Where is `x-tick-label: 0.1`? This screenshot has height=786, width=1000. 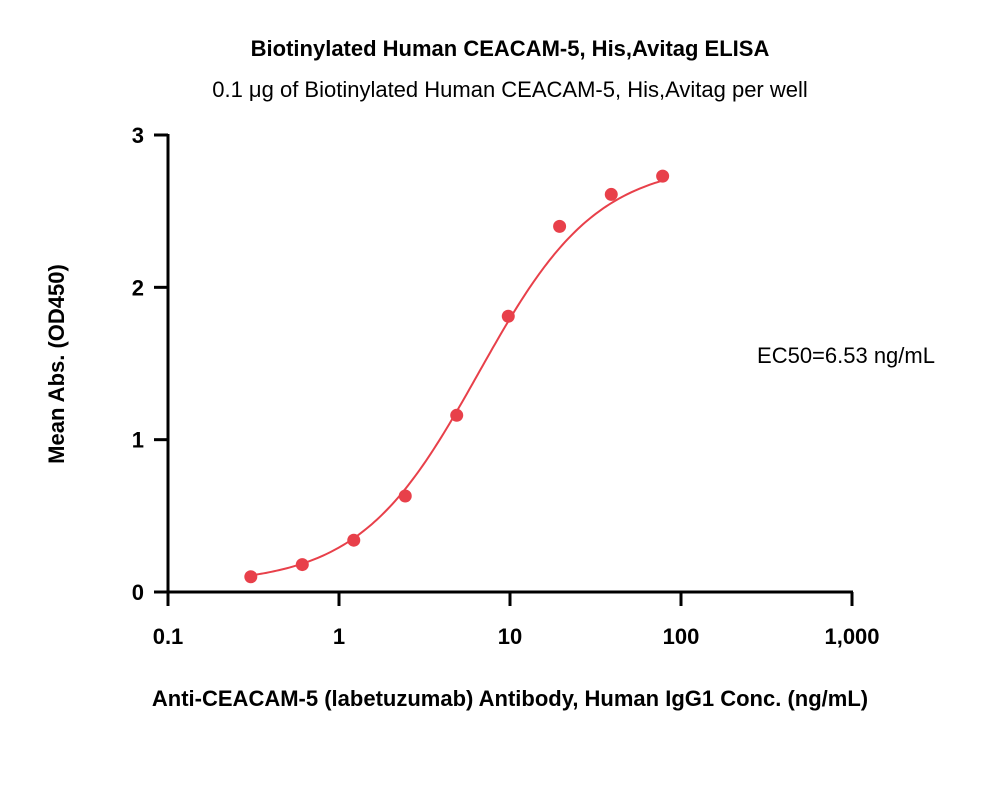
x-tick-label: 0.1 is located at coordinates (168, 636).